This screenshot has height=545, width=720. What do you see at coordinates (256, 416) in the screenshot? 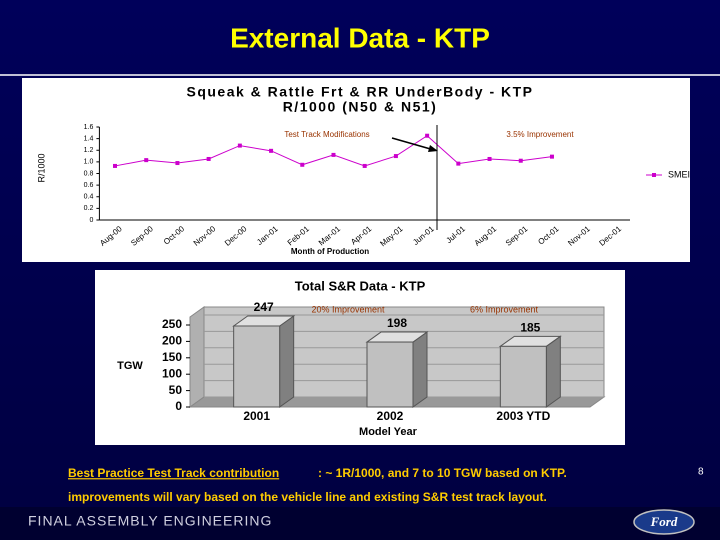
I see `x-tick-label: 2001` at bounding box center [256, 416].